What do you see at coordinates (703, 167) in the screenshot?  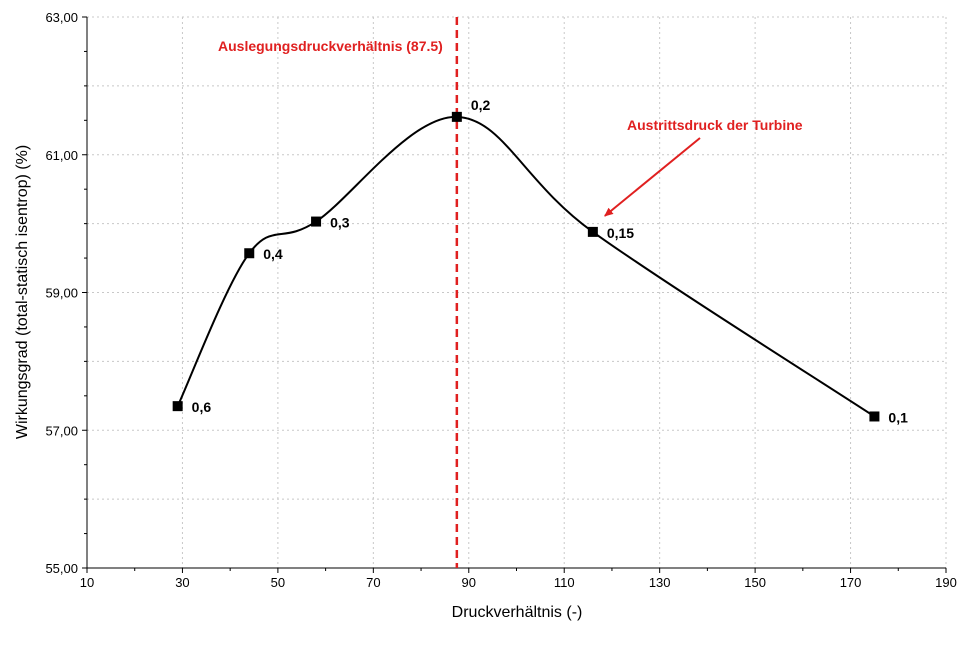 I see `annotations: Austrittsdruck der Turbine` at bounding box center [703, 167].